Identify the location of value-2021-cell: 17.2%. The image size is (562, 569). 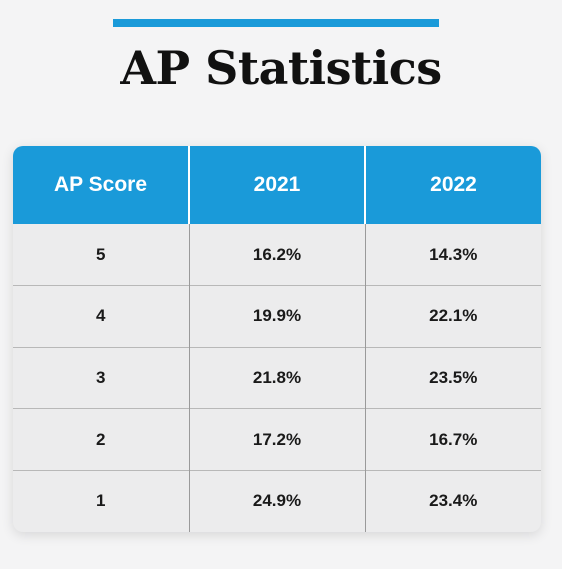
(276, 439).